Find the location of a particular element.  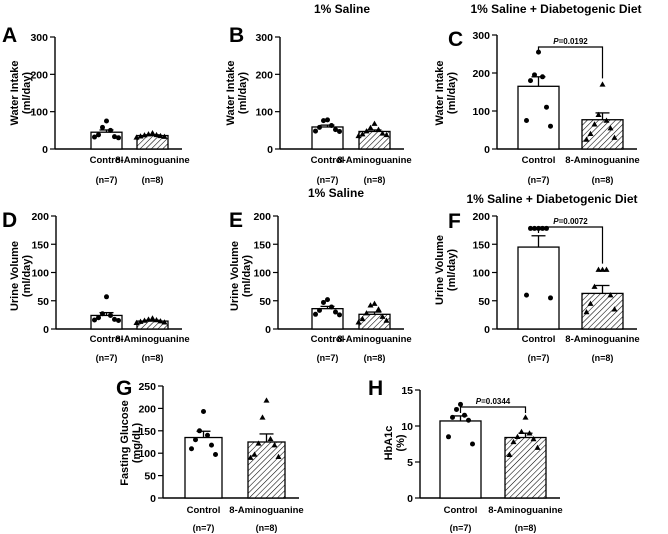

y-tick-label: 250 is located at coordinates (147, 387).